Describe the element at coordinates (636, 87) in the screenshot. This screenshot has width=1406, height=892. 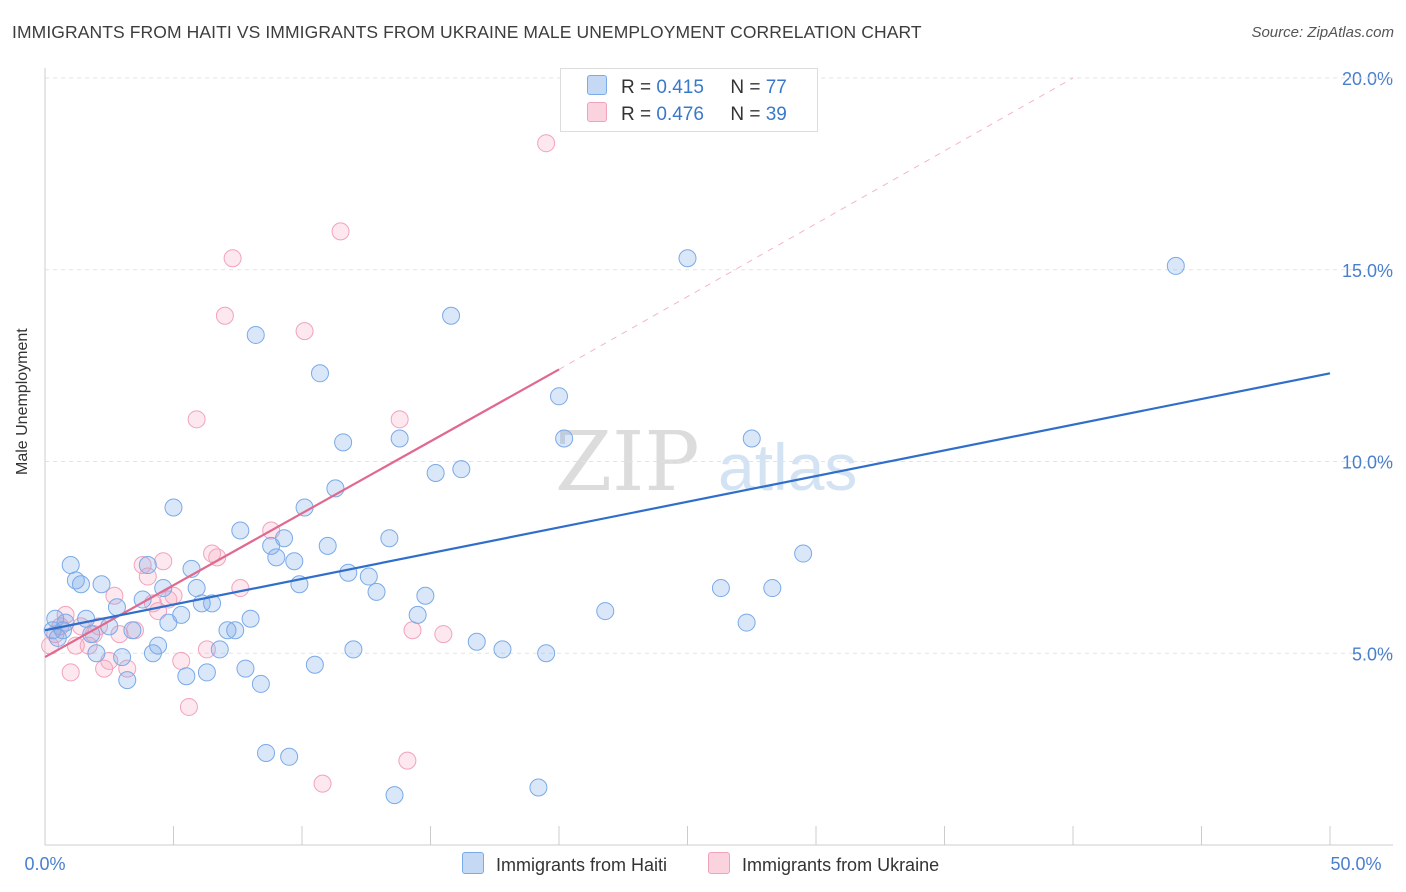
I see `haiti-r-label: R =` at that location.